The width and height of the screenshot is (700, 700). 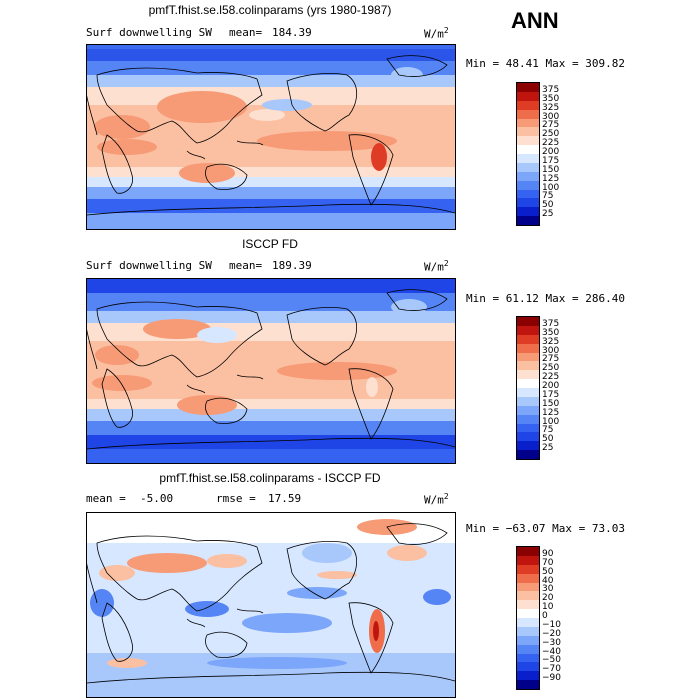 I want to click on colorbar-tick-label: −10, so click(x=551, y=624).